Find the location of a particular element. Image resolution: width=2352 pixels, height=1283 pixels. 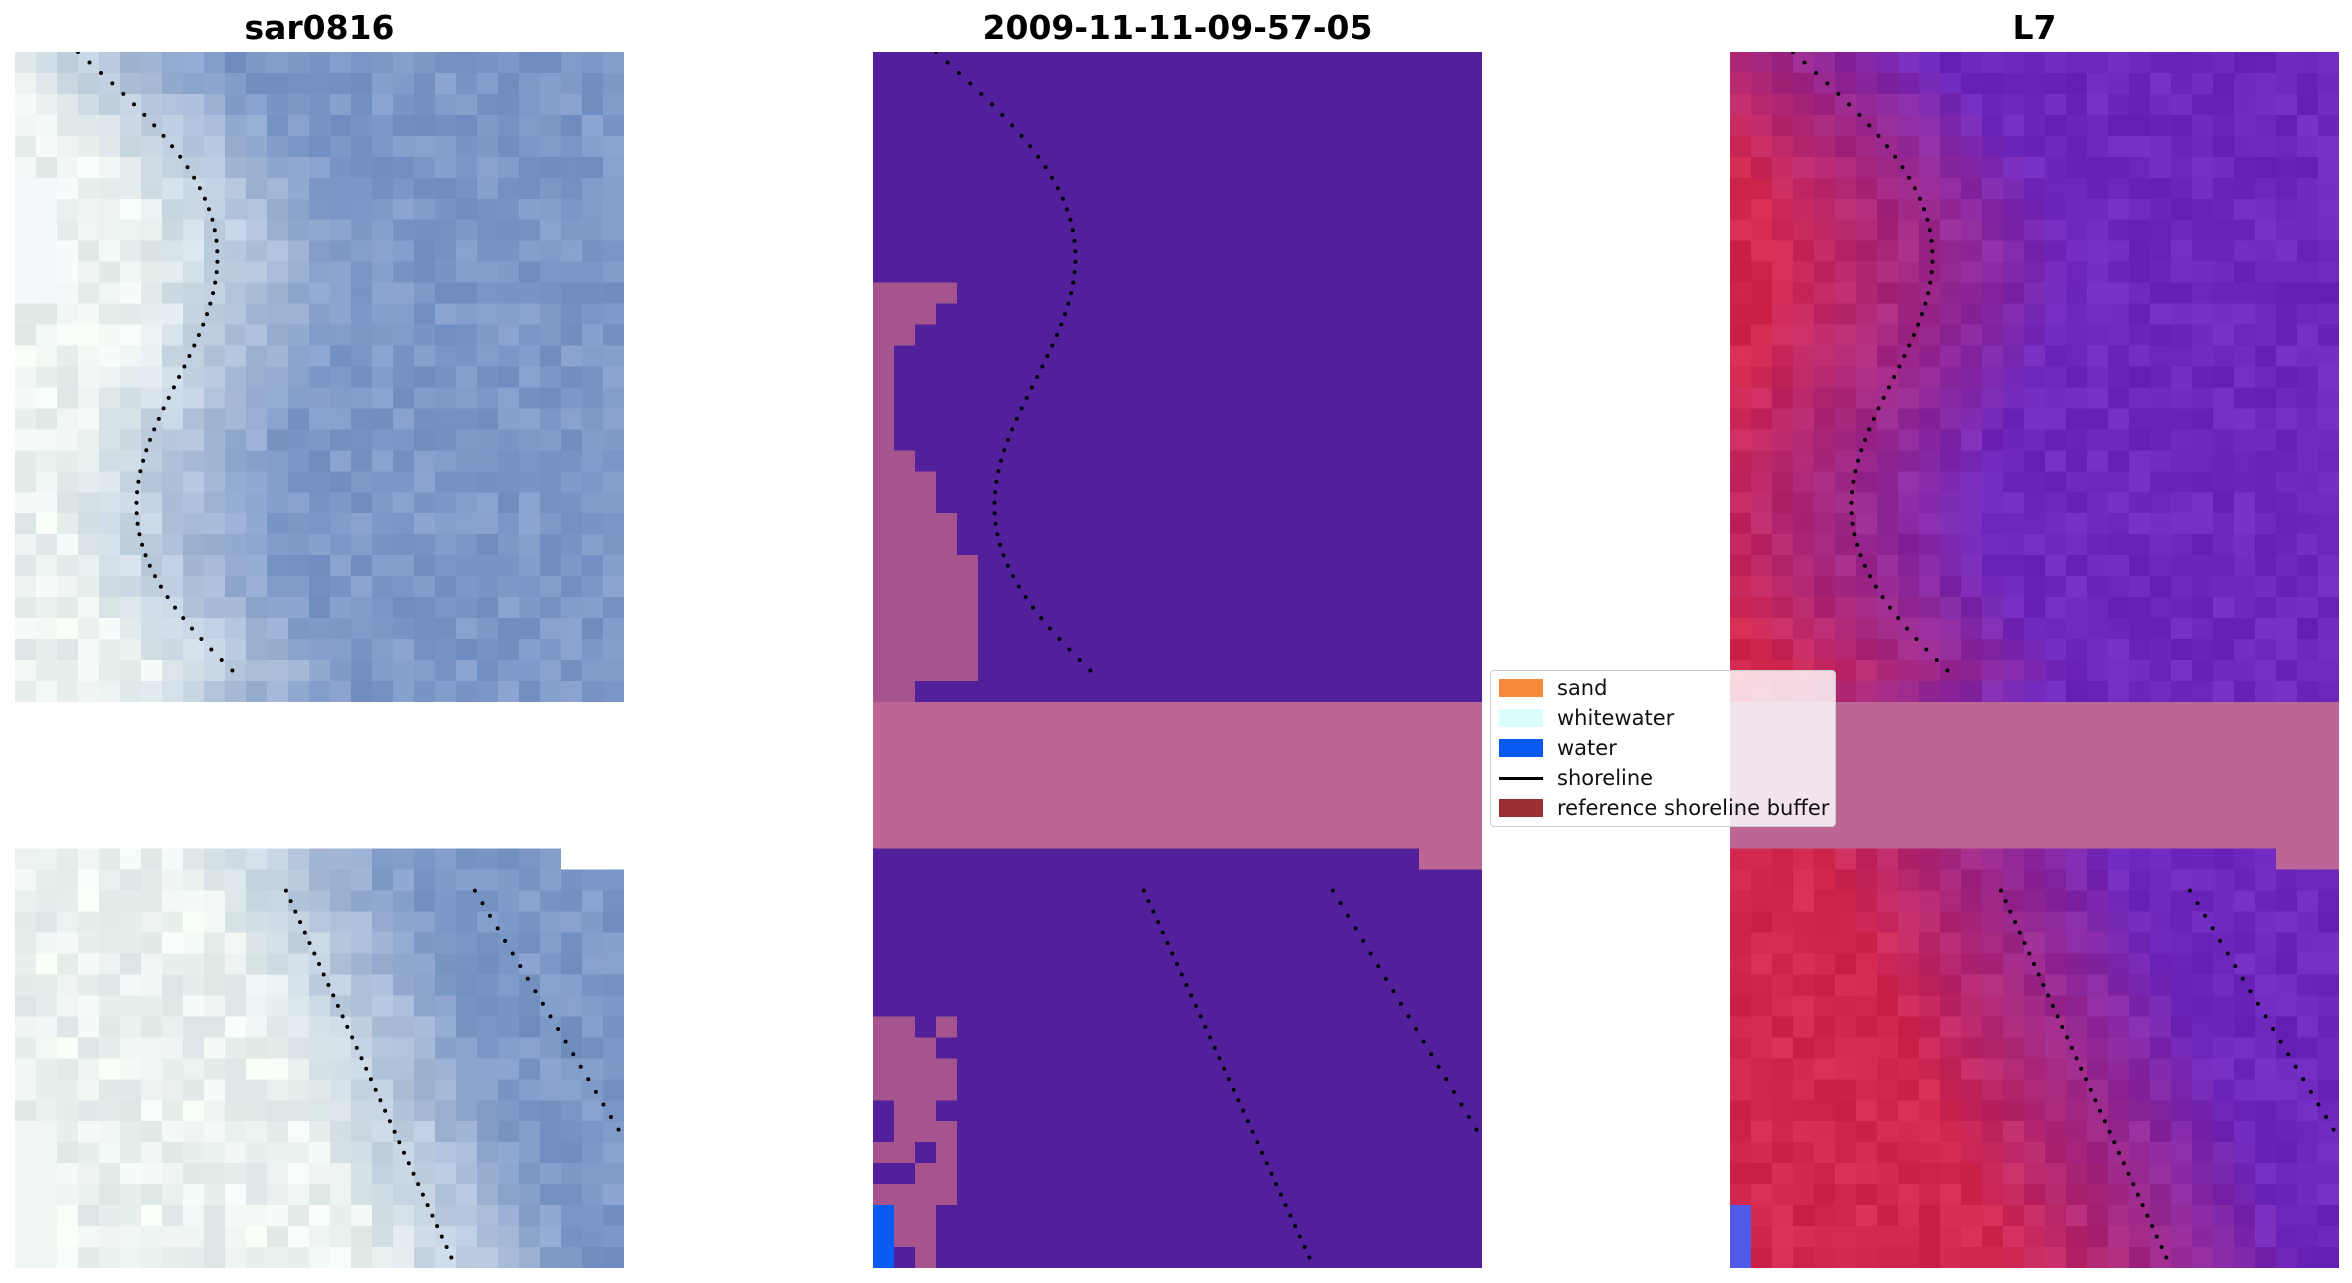

shoreline-line-swatch is located at coordinates (1521, 778).